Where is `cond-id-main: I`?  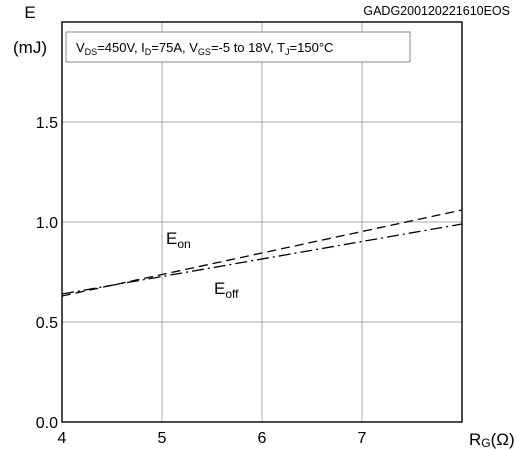 cond-id-main: I is located at coordinates (143, 47).